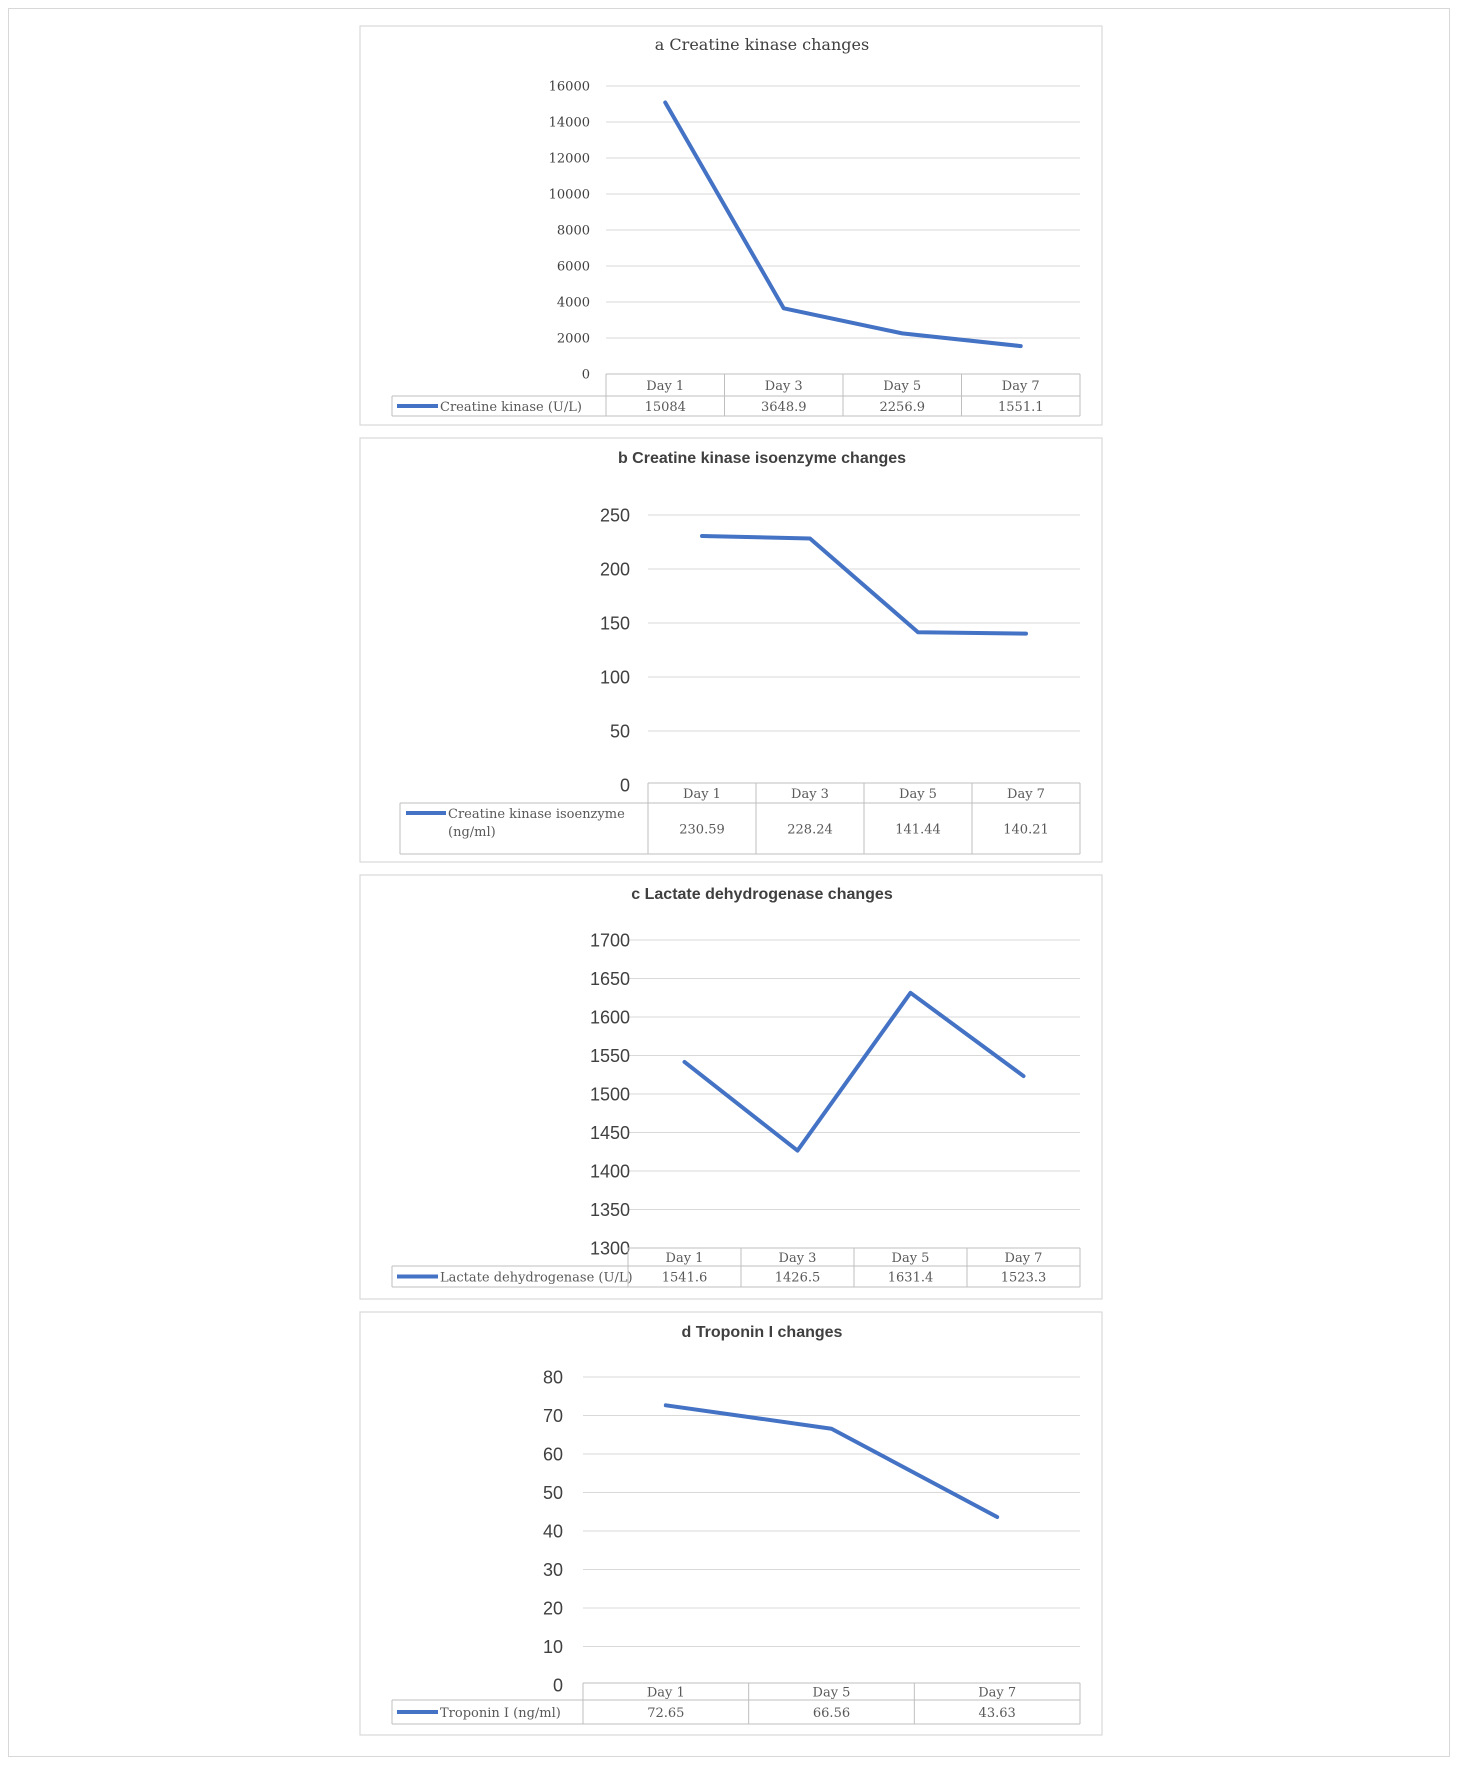  What do you see at coordinates (573, 231) in the screenshot?
I see `y-tick-label: 8000` at bounding box center [573, 231].